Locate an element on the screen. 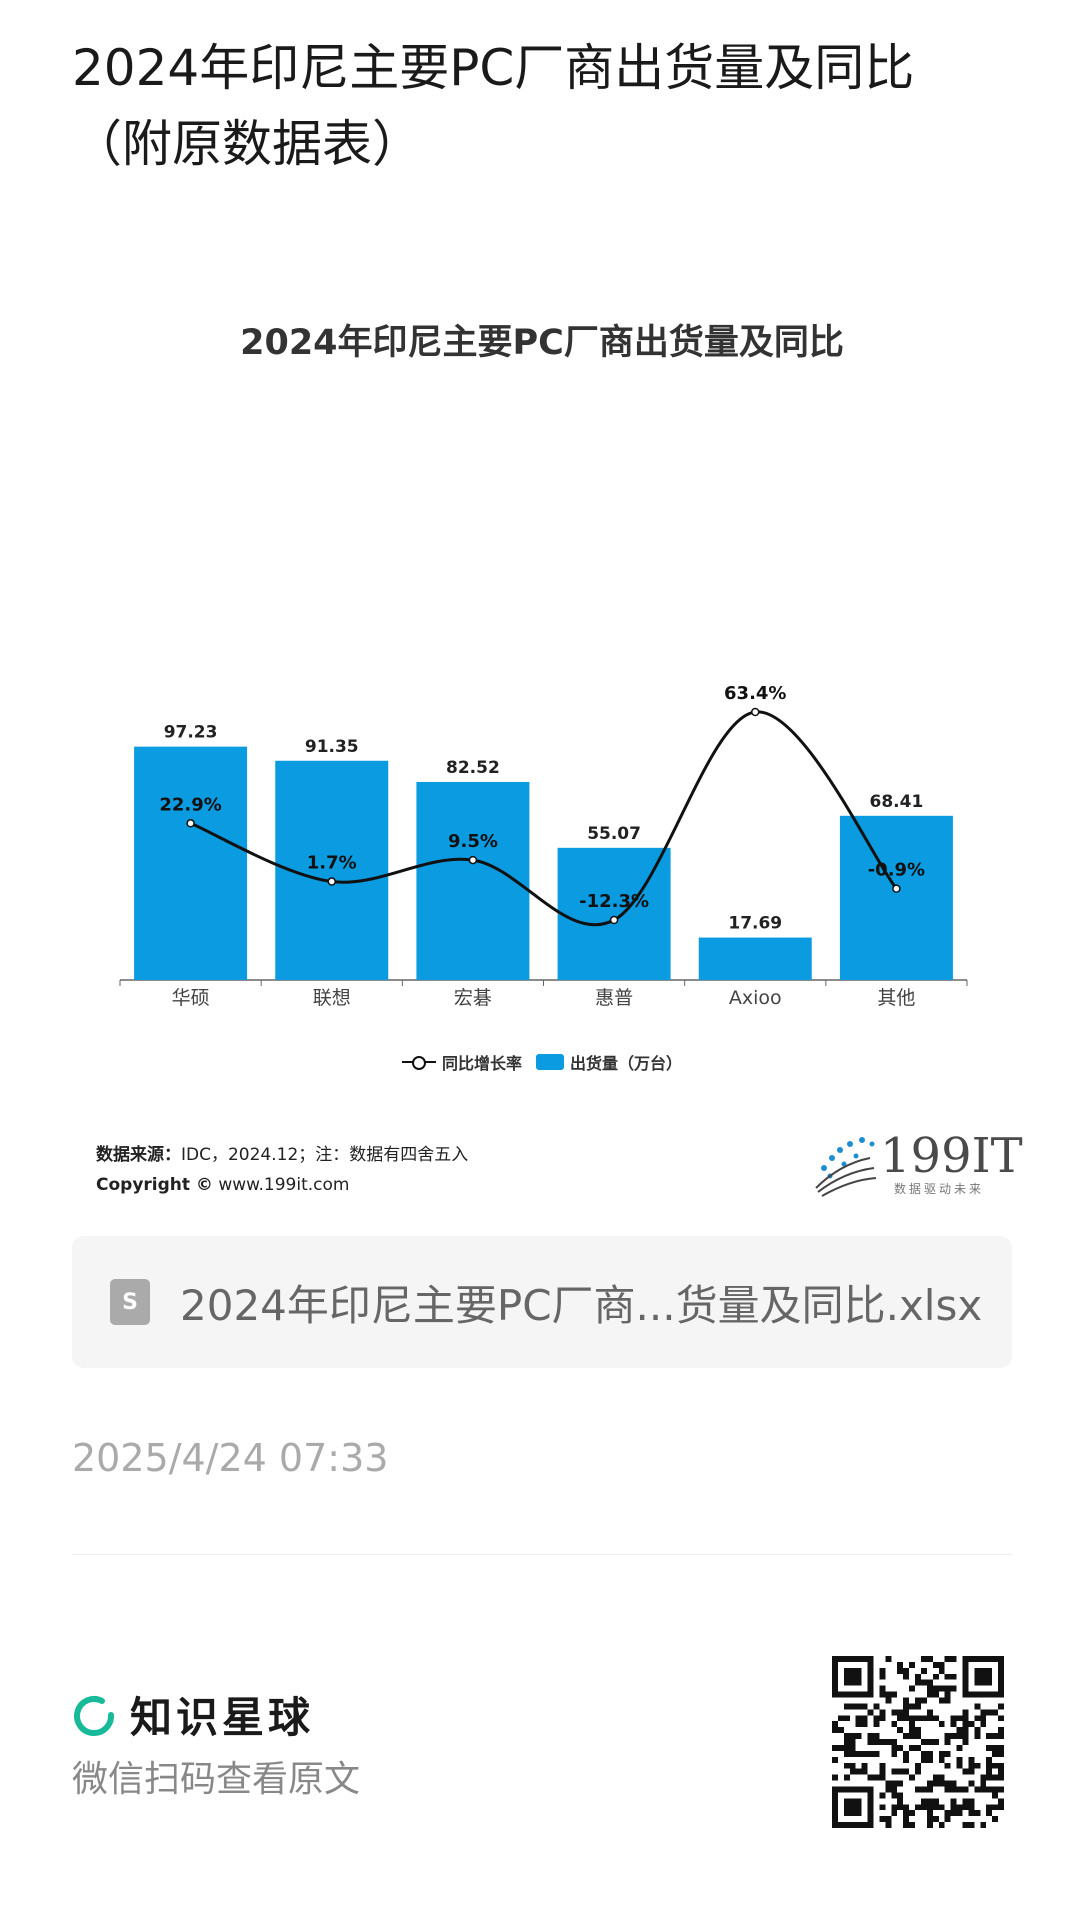  app-name: 知识星球 is located at coordinates (222, 1717).